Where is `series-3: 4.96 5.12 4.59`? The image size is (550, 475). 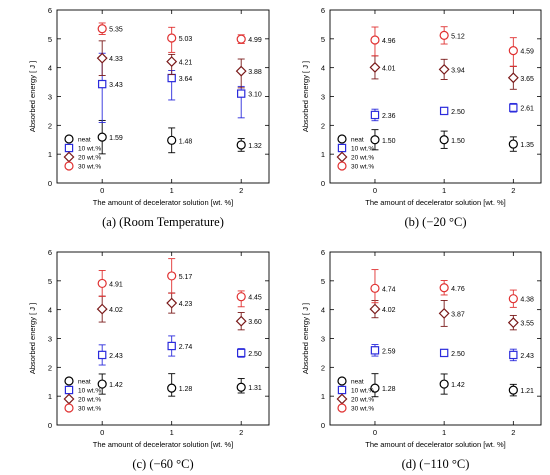
series-3: 4.96 5.12 4.59 is located at coordinates (452, 46).